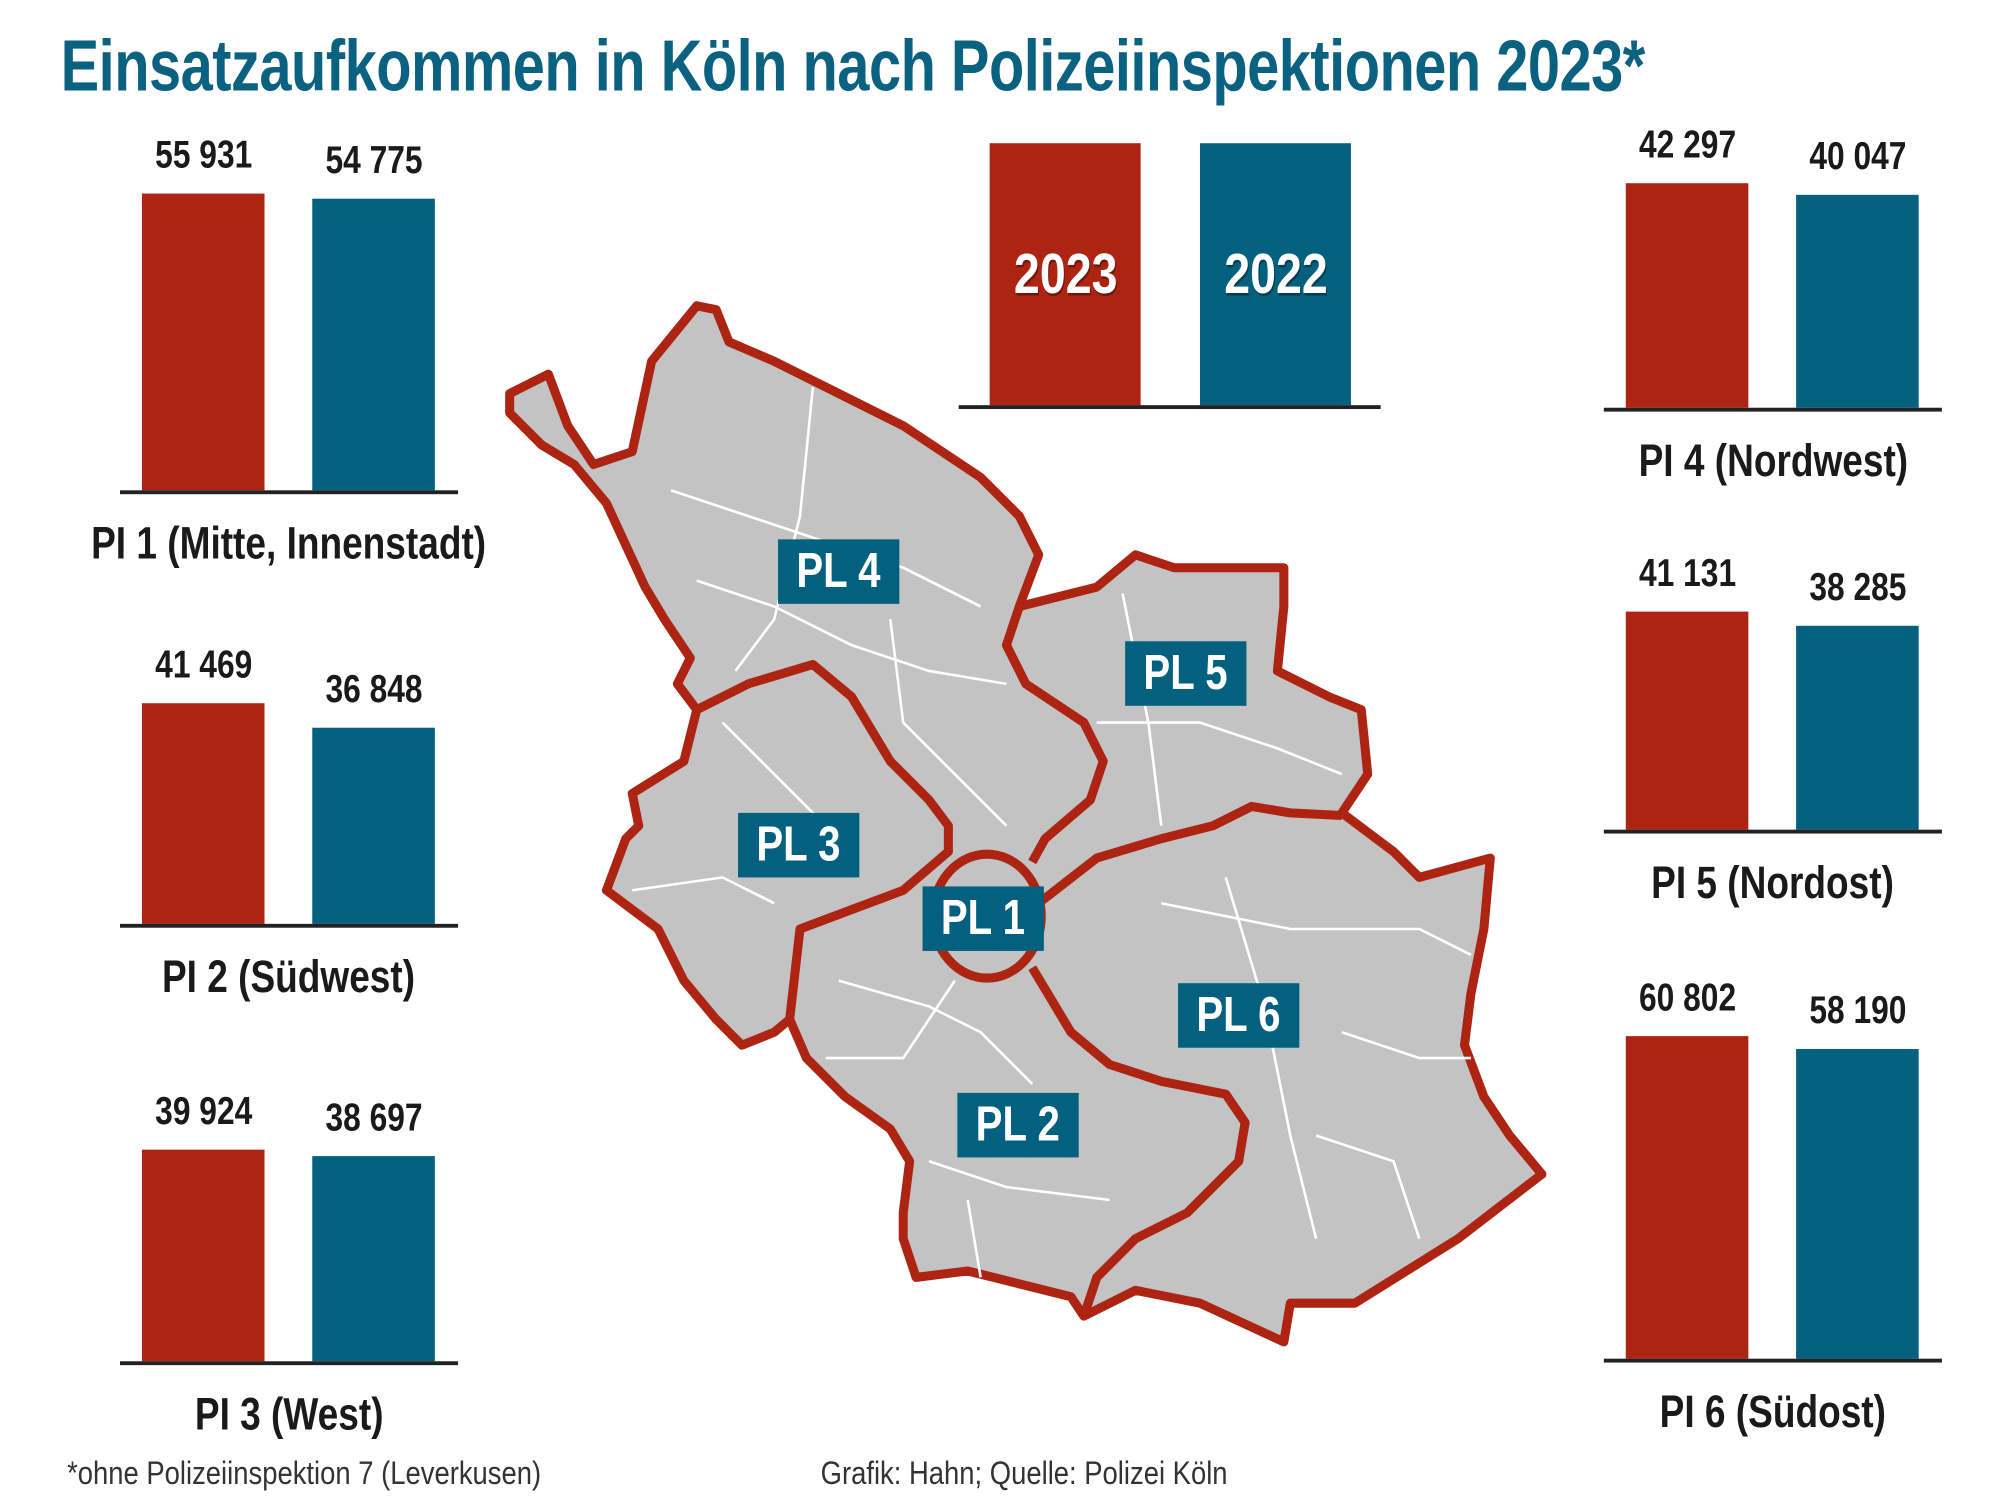  Describe the element at coordinates (373, 161) in the screenshot. I see `value-label: 54 775` at that location.